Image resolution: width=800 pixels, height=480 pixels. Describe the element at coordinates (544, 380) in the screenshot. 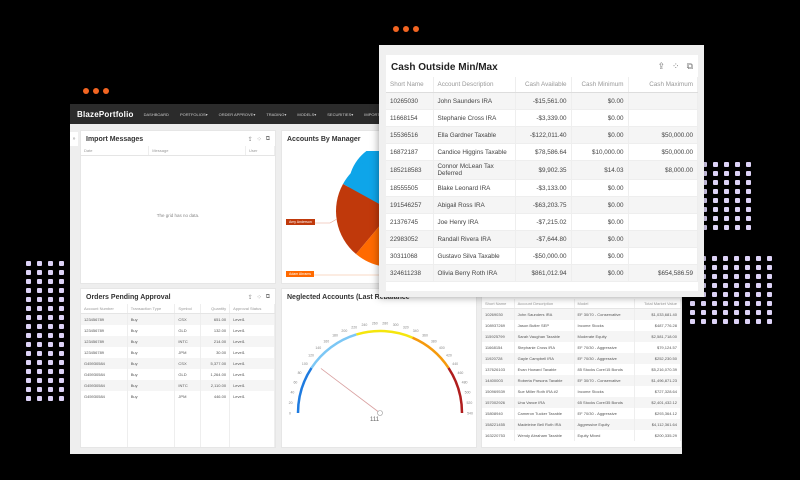

I see `table-cell: Roberta Parsons Taxable` at that location.